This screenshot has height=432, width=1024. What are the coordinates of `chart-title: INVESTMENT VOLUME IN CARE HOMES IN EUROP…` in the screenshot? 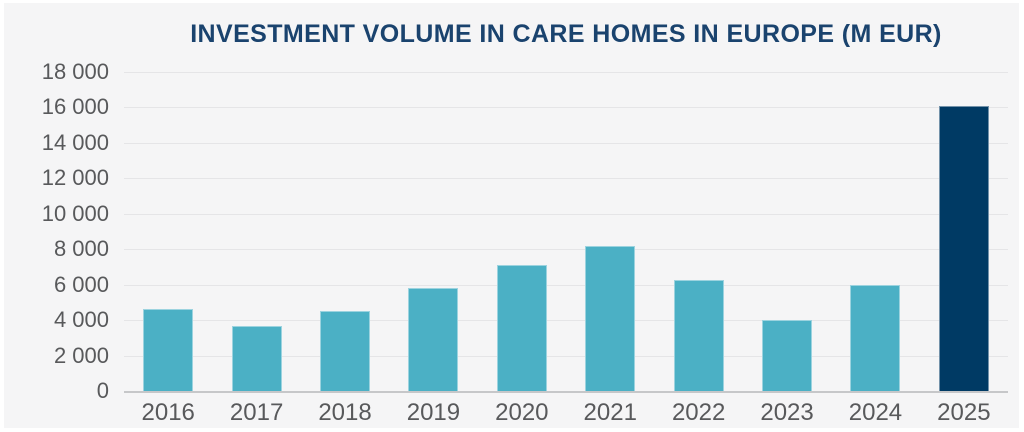 It's located at (566, 34).